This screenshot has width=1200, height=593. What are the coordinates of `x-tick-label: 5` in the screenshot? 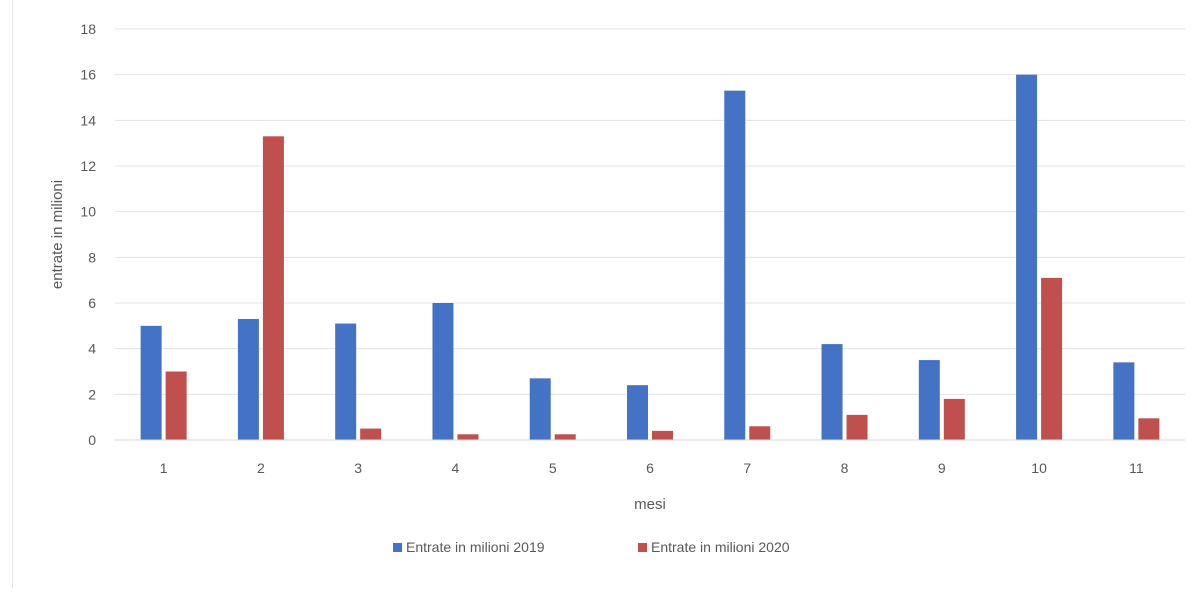 It's located at (553, 468).